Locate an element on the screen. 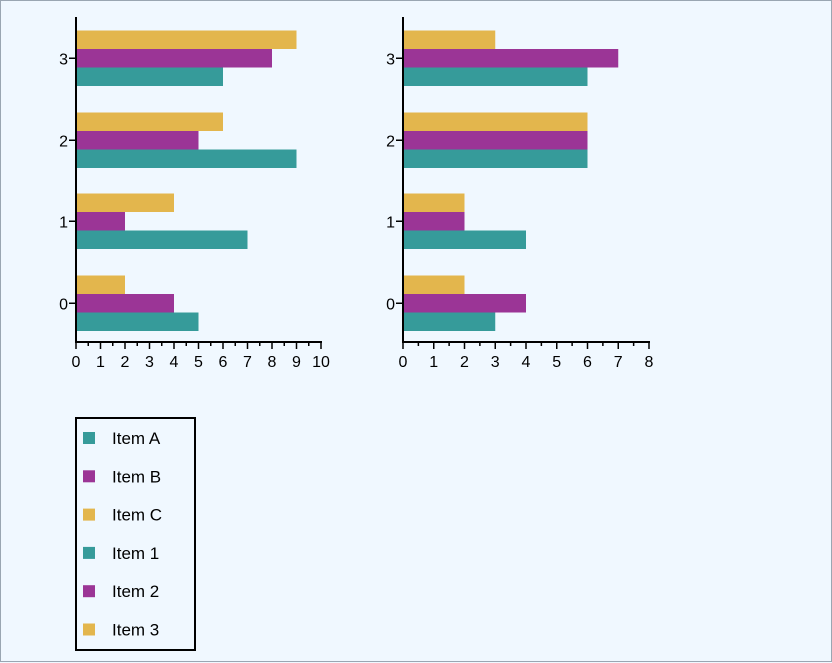 The image size is (832, 663). legend: Item A Item B Item C Item 1 Item 2 Item 3 is located at coordinates (135, 534).